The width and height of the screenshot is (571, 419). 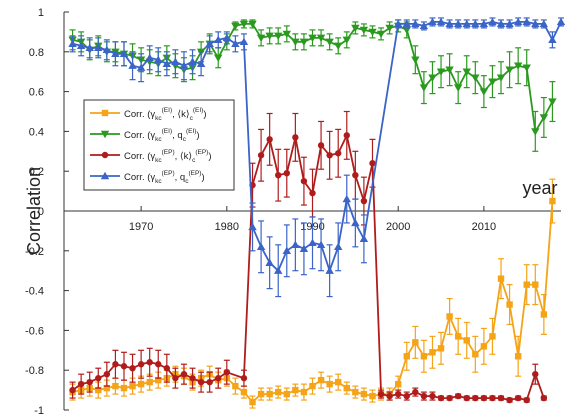 I want to click on x-tick-label: 2000, so click(x=398, y=227).